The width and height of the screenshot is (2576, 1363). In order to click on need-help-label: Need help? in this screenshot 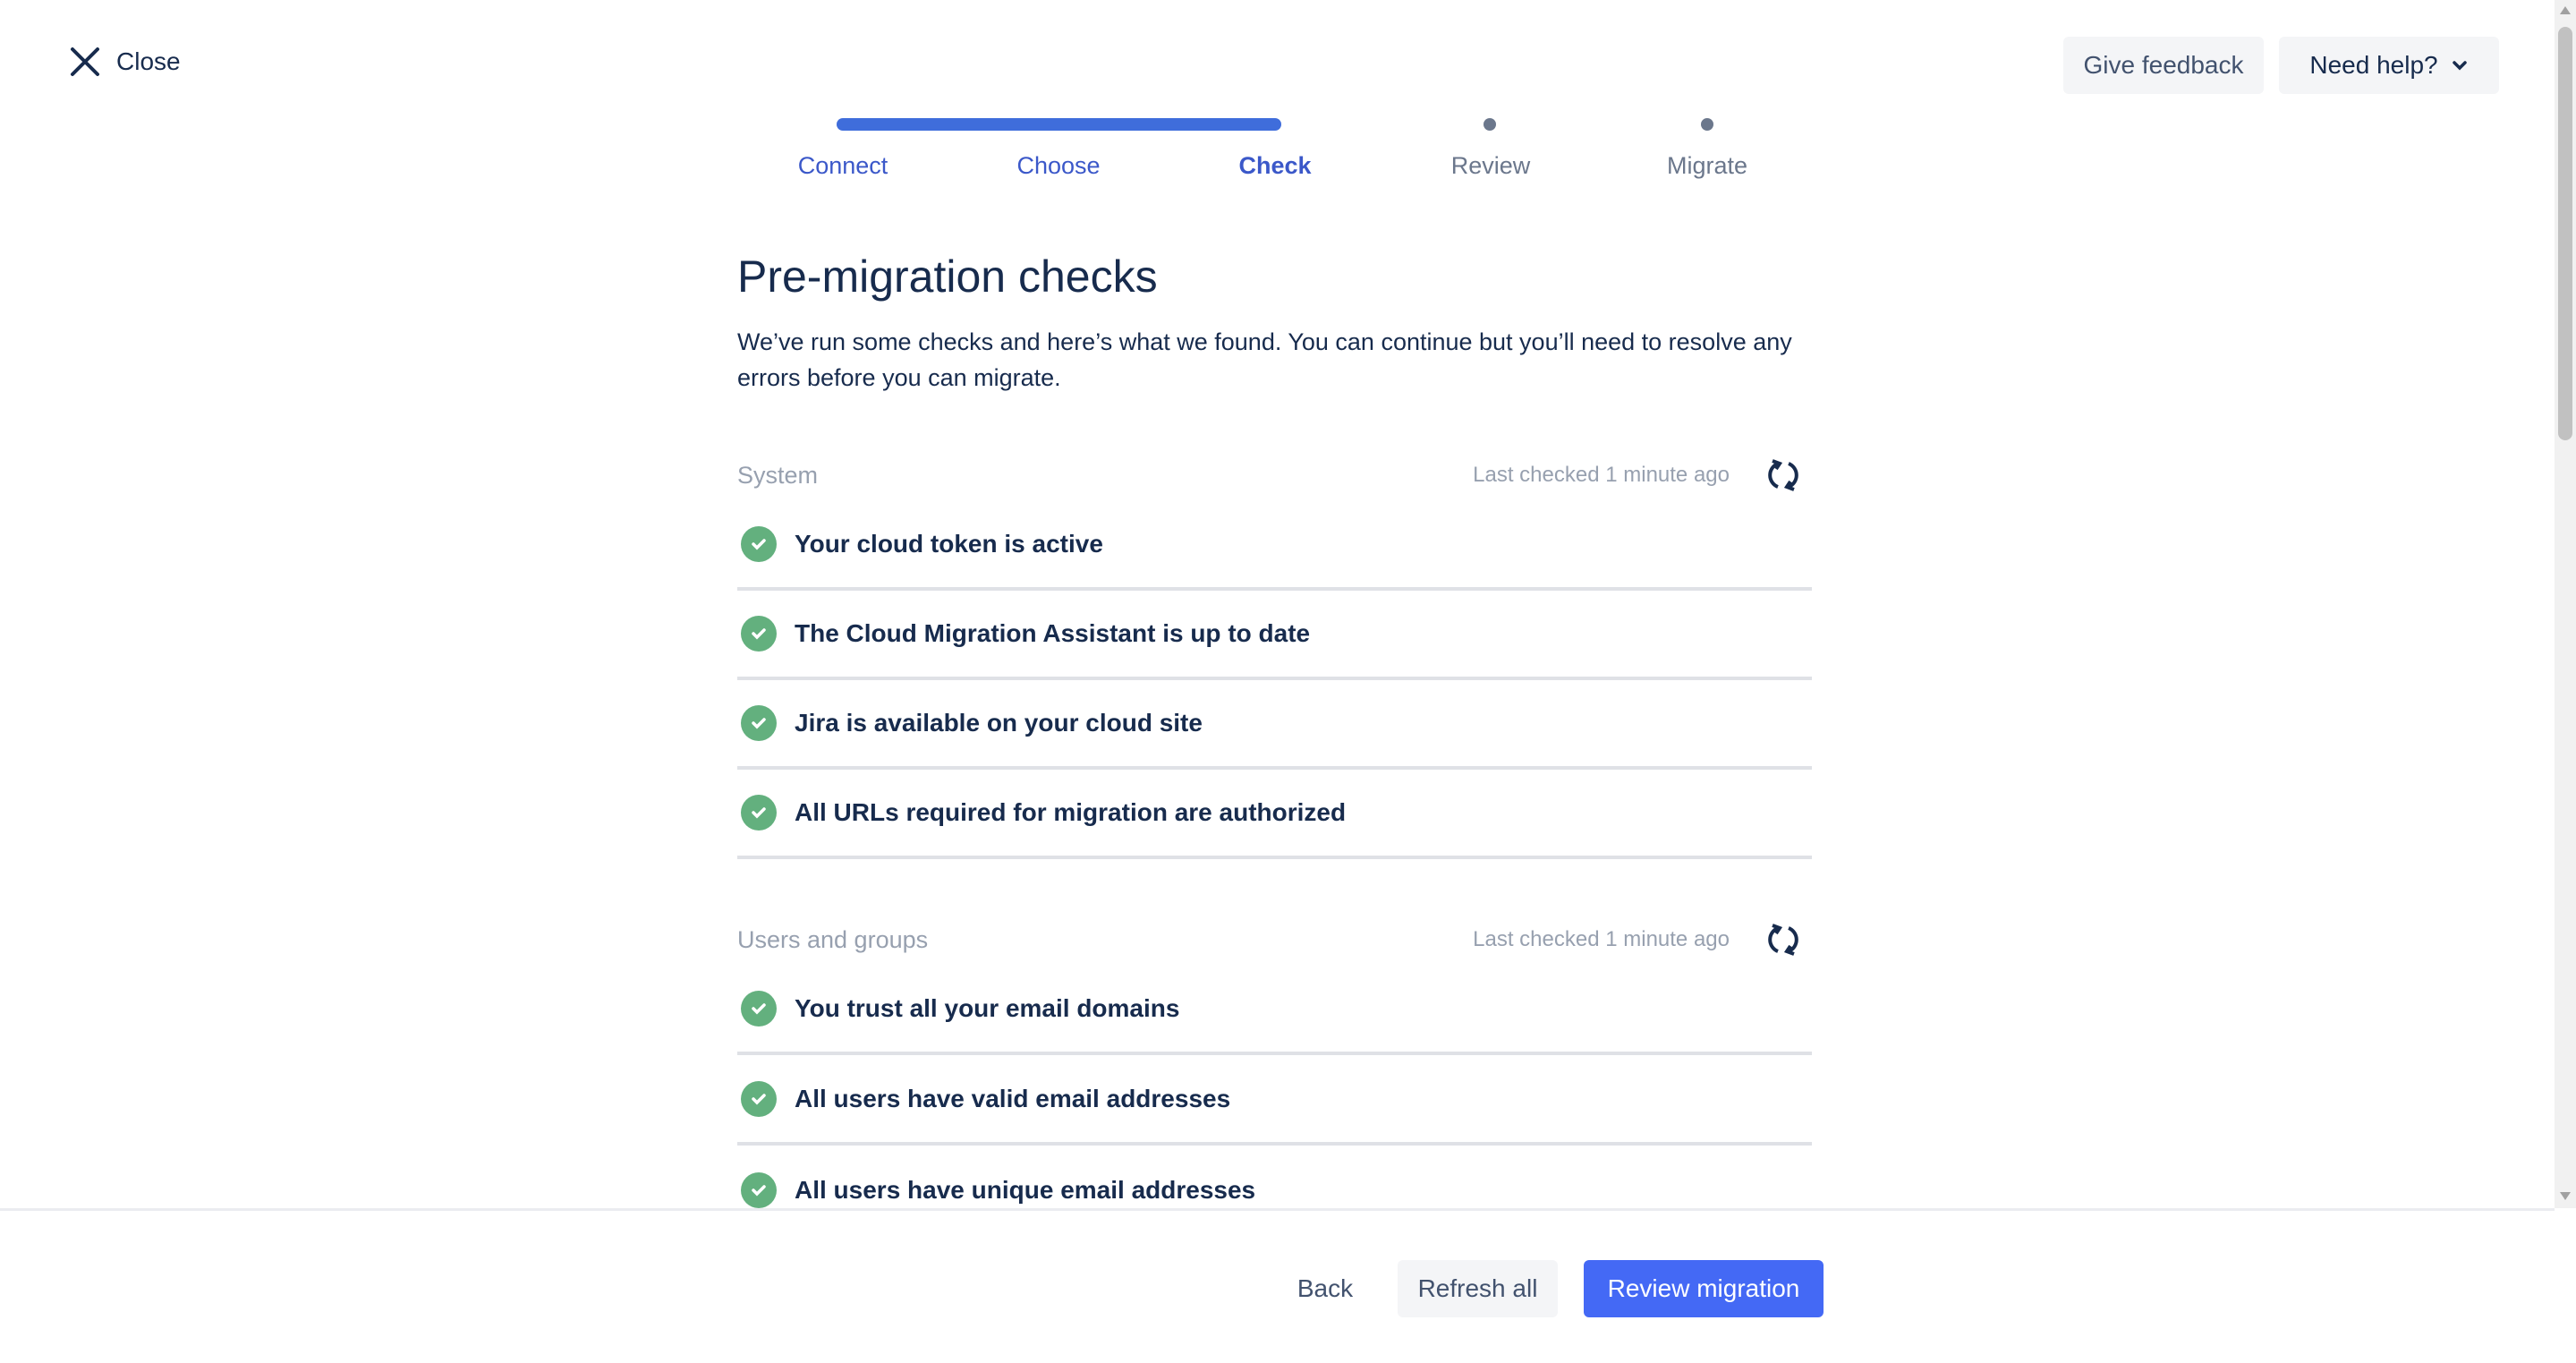, I will do `click(2373, 65)`.